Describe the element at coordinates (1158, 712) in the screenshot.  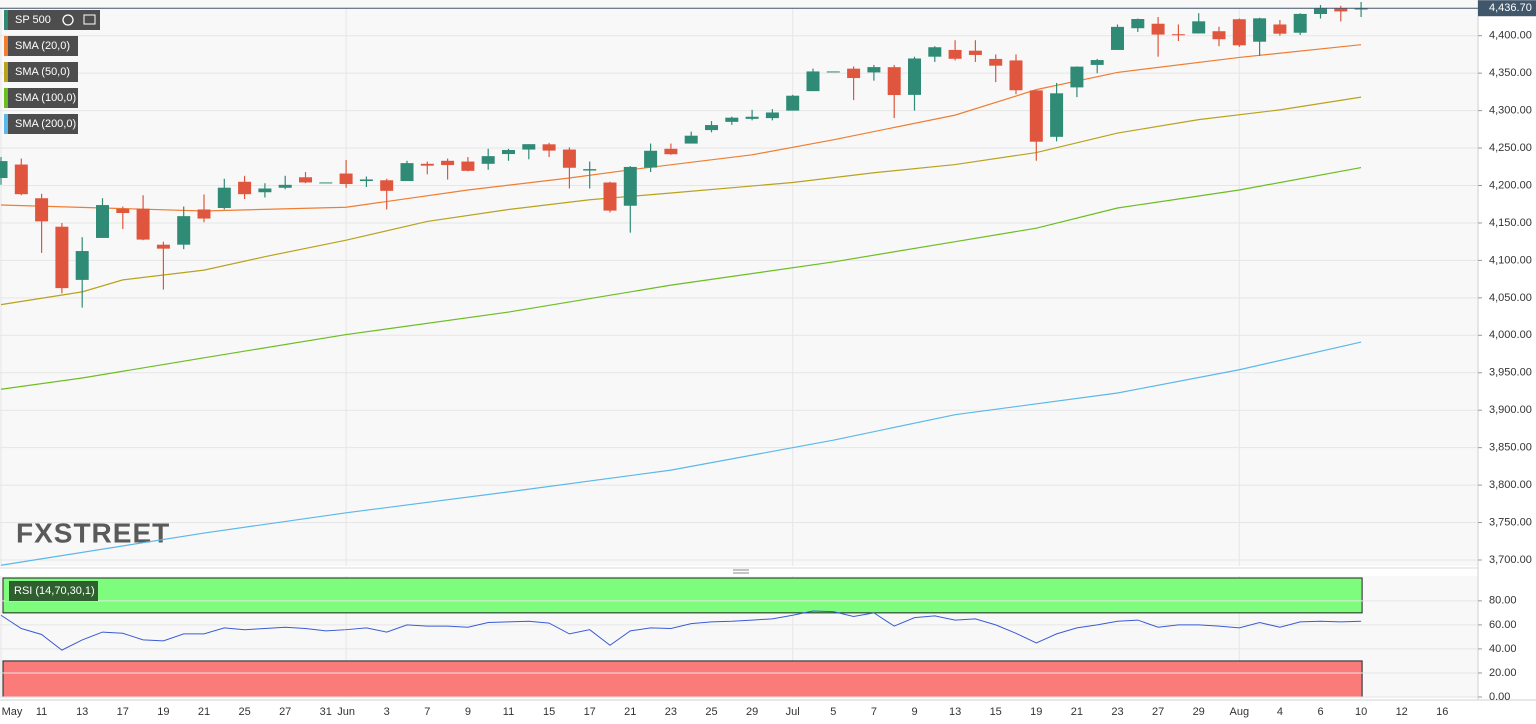
I see `x-tick-label: 27` at that location.